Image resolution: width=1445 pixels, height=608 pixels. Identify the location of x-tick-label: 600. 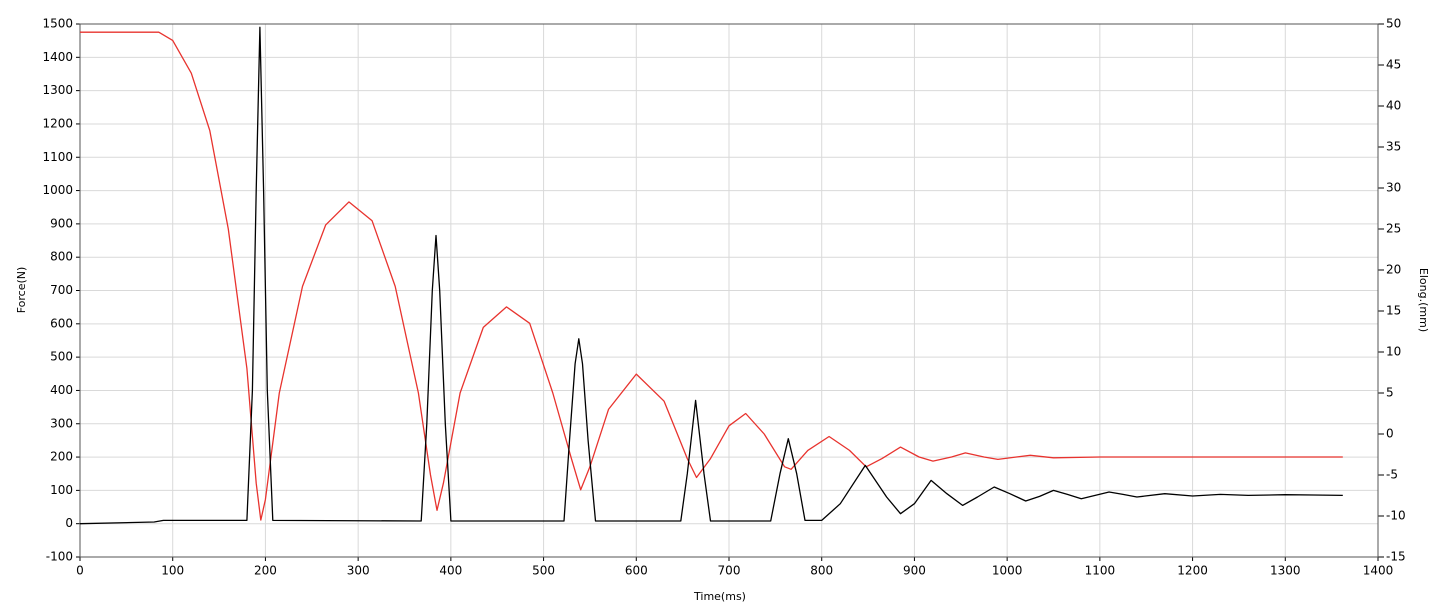
(636, 571).